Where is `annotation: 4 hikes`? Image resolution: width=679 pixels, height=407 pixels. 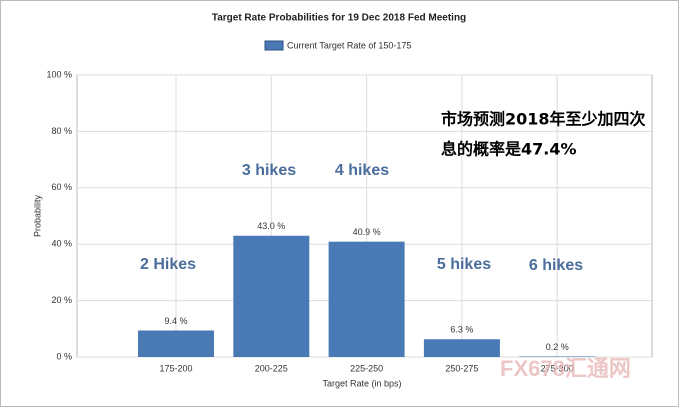 annotation: 4 hikes is located at coordinates (362, 170).